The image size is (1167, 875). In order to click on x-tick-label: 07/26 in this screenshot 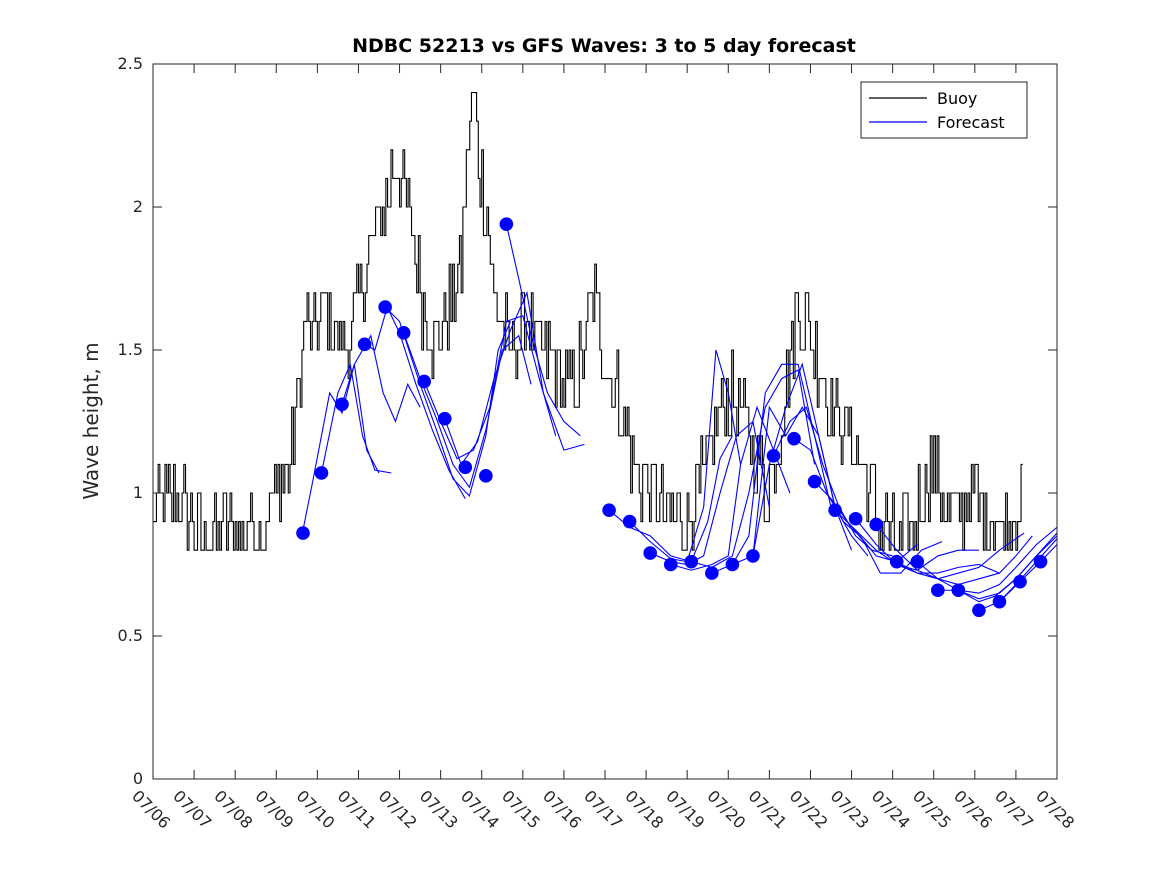, I will do `click(973, 809)`.